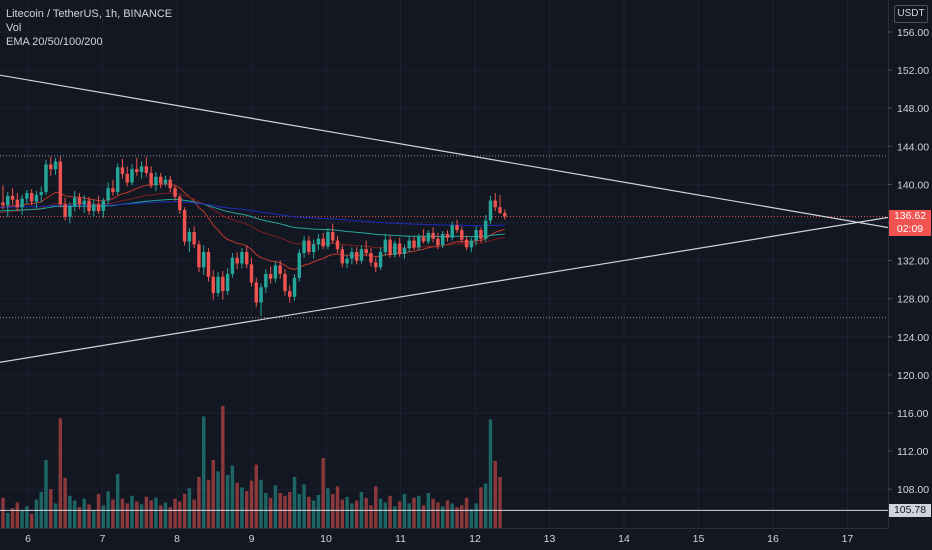 This screenshot has width=932, height=550. What do you see at coordinates (251, 467) in the screenshot?
I see `volume-bars` at bounding box center [251, 467].